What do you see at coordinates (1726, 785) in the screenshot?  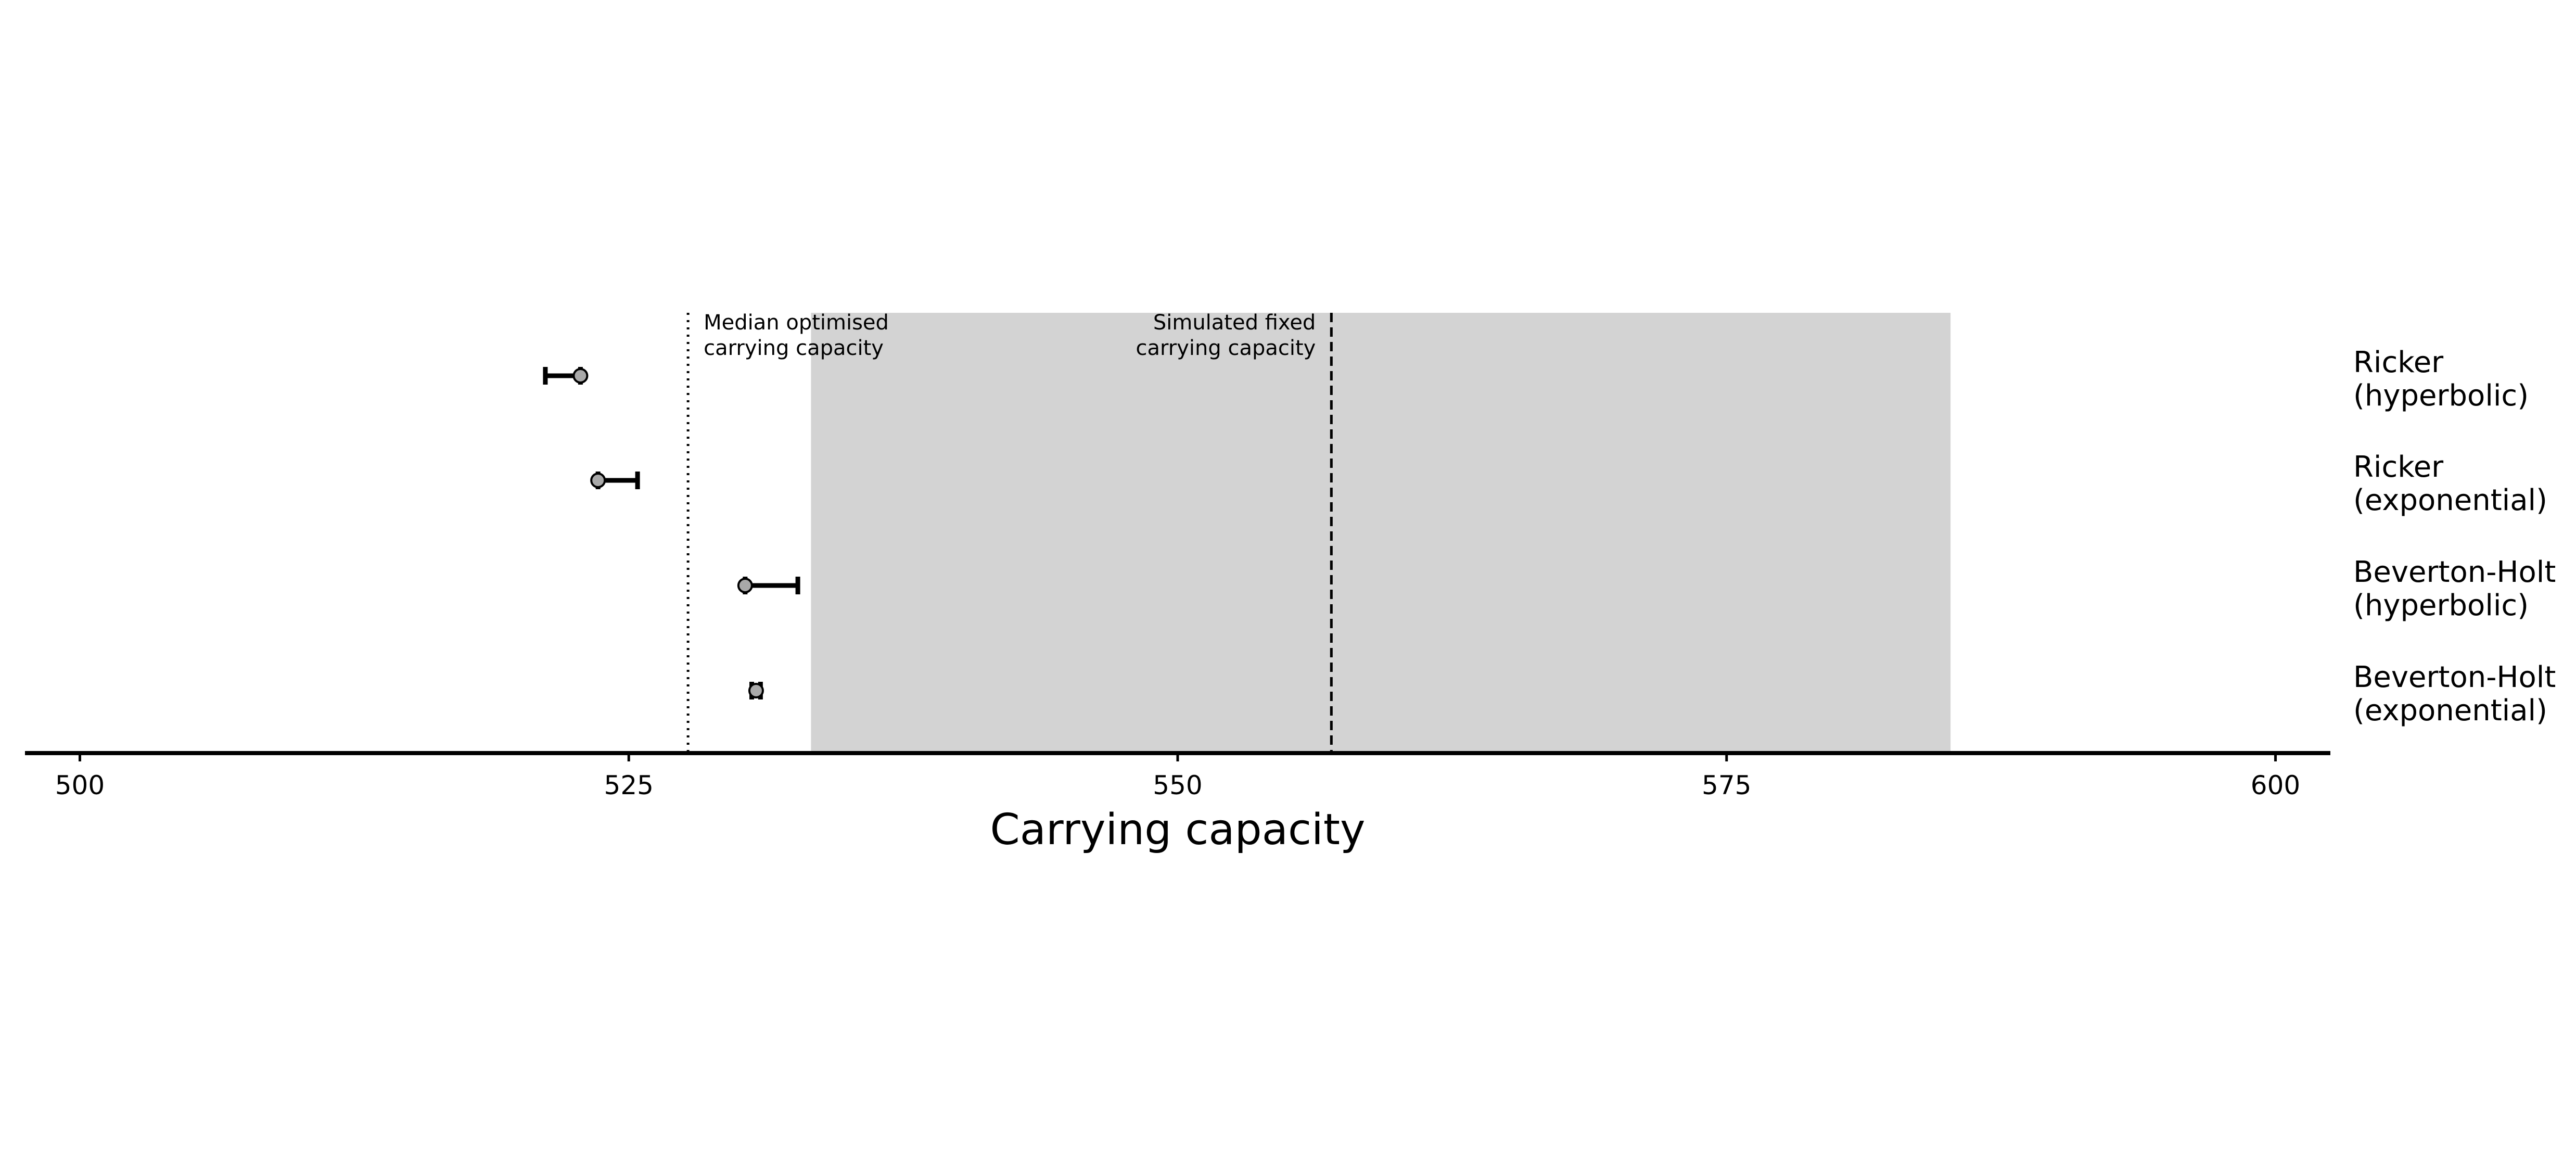 I see `x-tick-label: 575` at bounding box center [1726, 785].